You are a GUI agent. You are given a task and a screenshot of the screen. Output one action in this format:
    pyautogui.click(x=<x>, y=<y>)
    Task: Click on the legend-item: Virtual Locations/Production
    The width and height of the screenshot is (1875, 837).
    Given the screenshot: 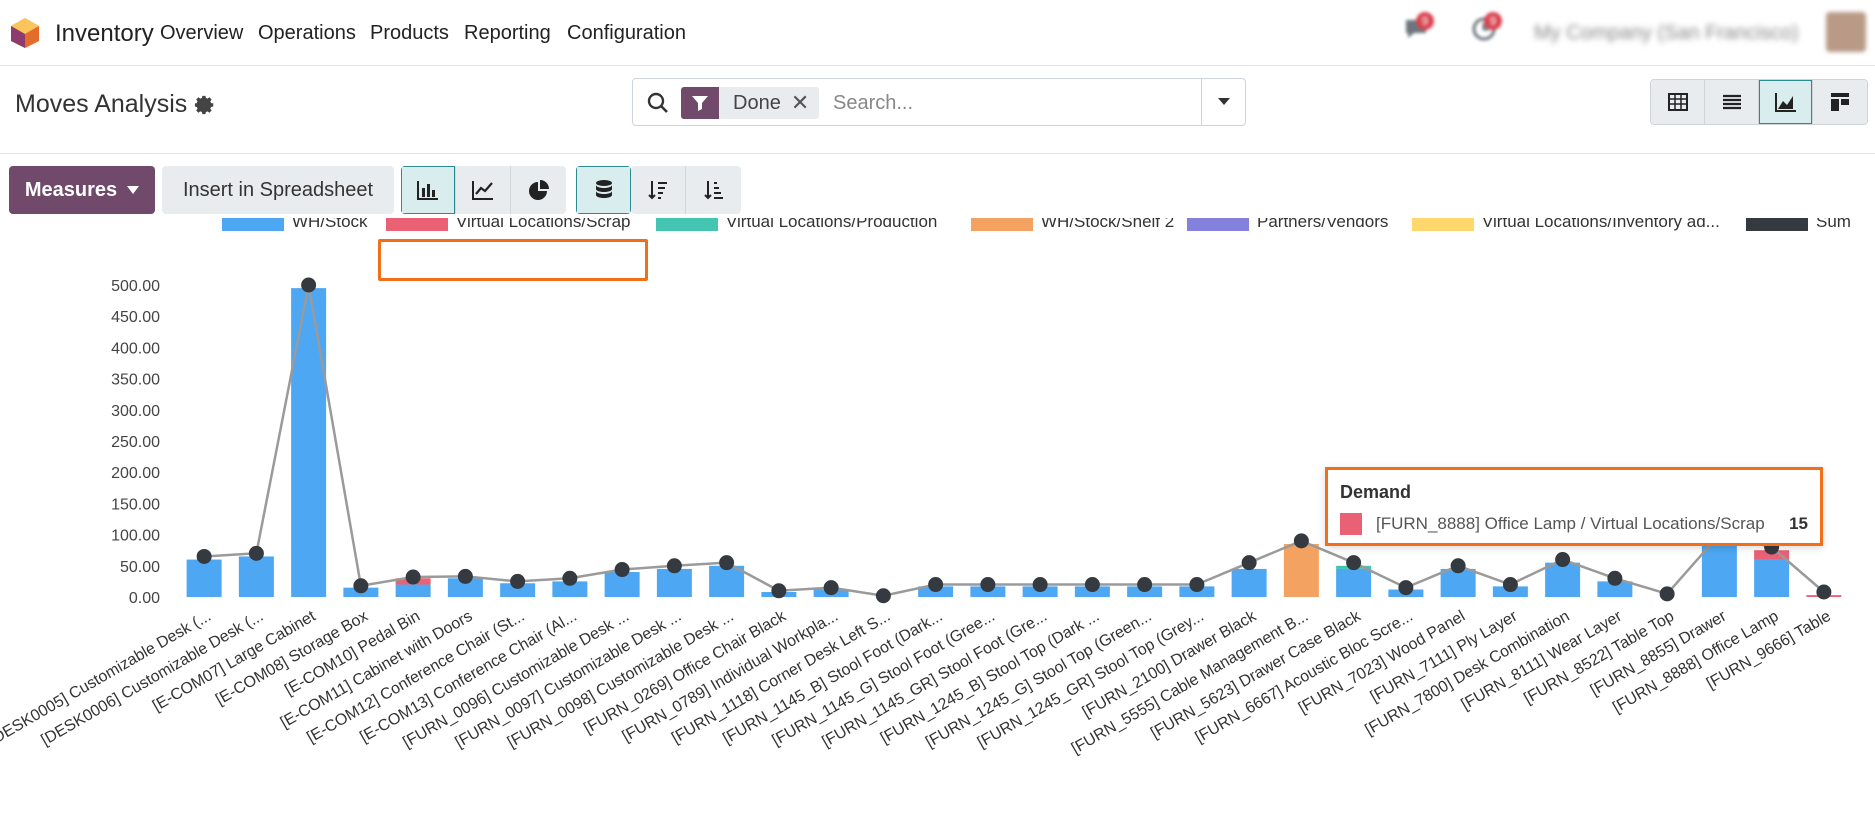 What is the action you would take?
    pyautogui.click(x=796, y=224)
    